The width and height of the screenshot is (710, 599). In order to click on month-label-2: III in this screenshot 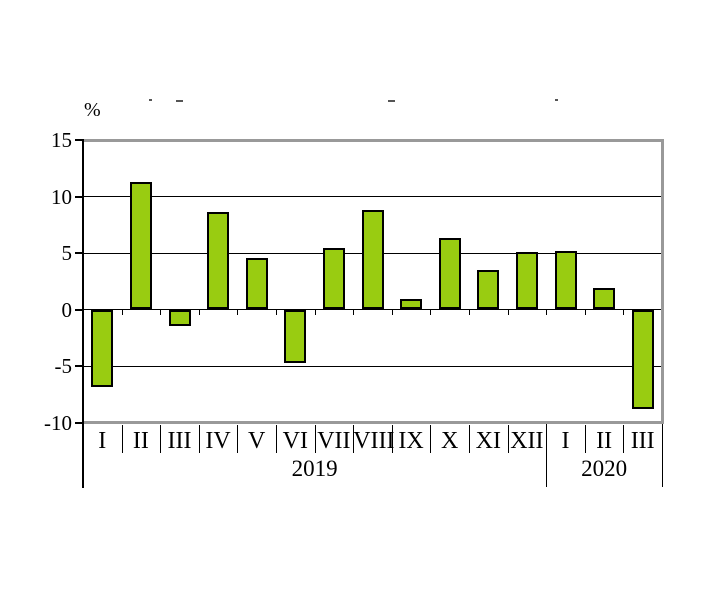, I will do `click(179, 441)`.